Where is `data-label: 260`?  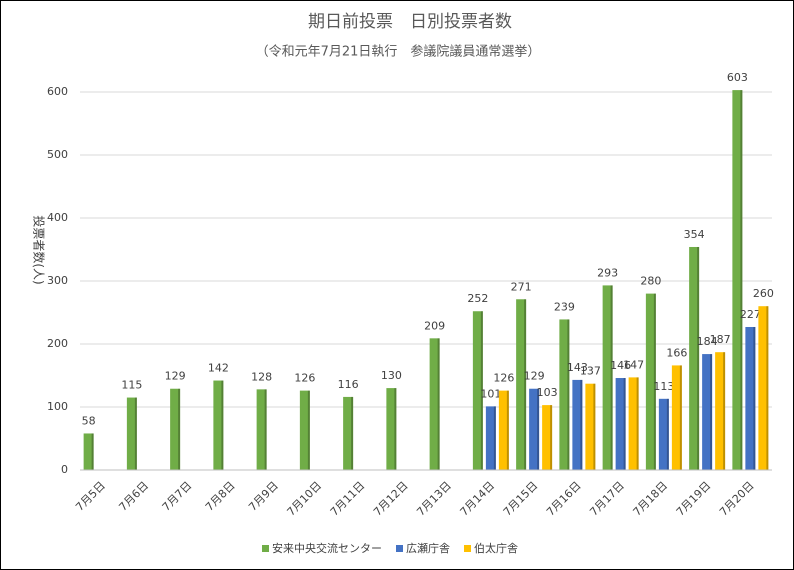
data-label: 260 is located at coordinates (763, 293).